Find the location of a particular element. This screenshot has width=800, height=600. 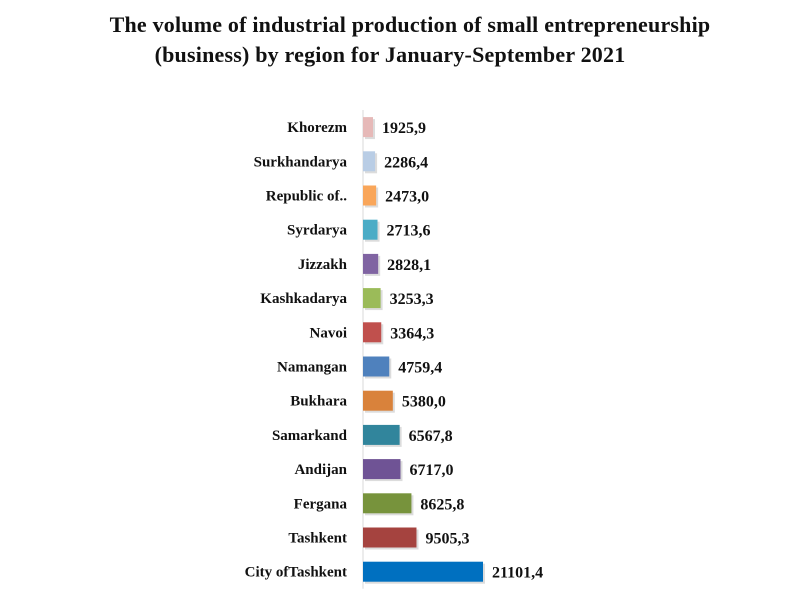

data-label: 6717,0 is located at coordinates (431, 470).